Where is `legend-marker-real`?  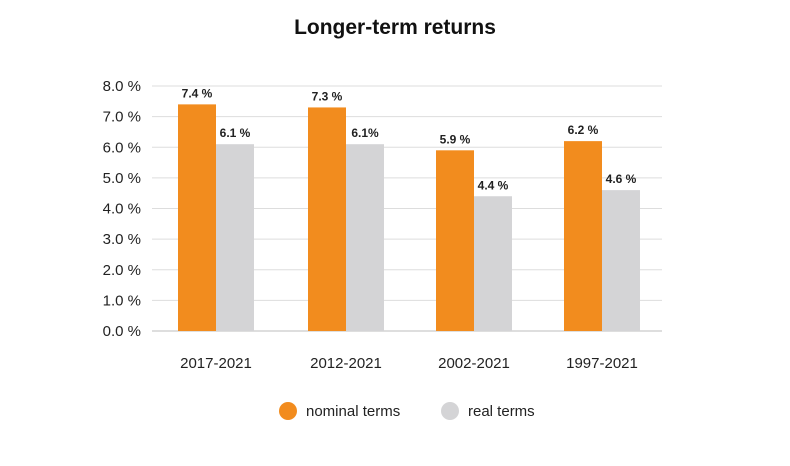 legend-marker-real is located at coordinates (450, 411).